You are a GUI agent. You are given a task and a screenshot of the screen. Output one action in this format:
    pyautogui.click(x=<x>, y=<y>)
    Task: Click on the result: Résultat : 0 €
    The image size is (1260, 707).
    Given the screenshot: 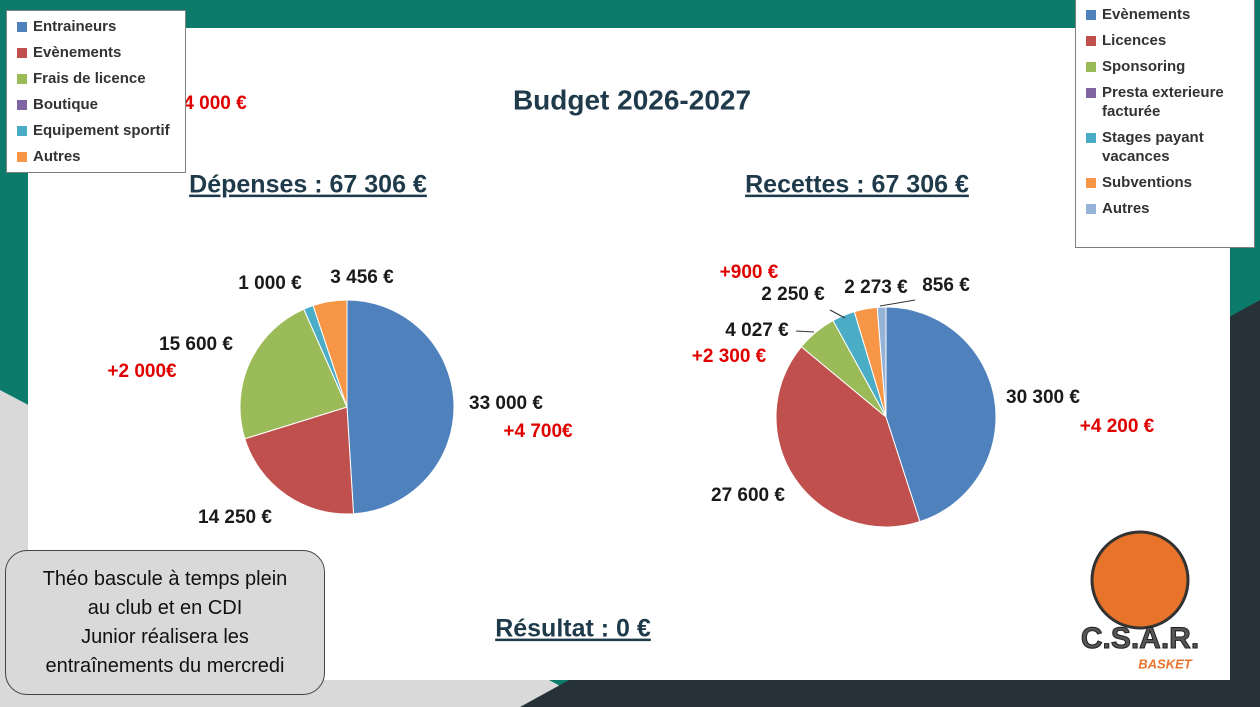 What is the action you would take?
    pyautogui.click(x=573, y=629)
    